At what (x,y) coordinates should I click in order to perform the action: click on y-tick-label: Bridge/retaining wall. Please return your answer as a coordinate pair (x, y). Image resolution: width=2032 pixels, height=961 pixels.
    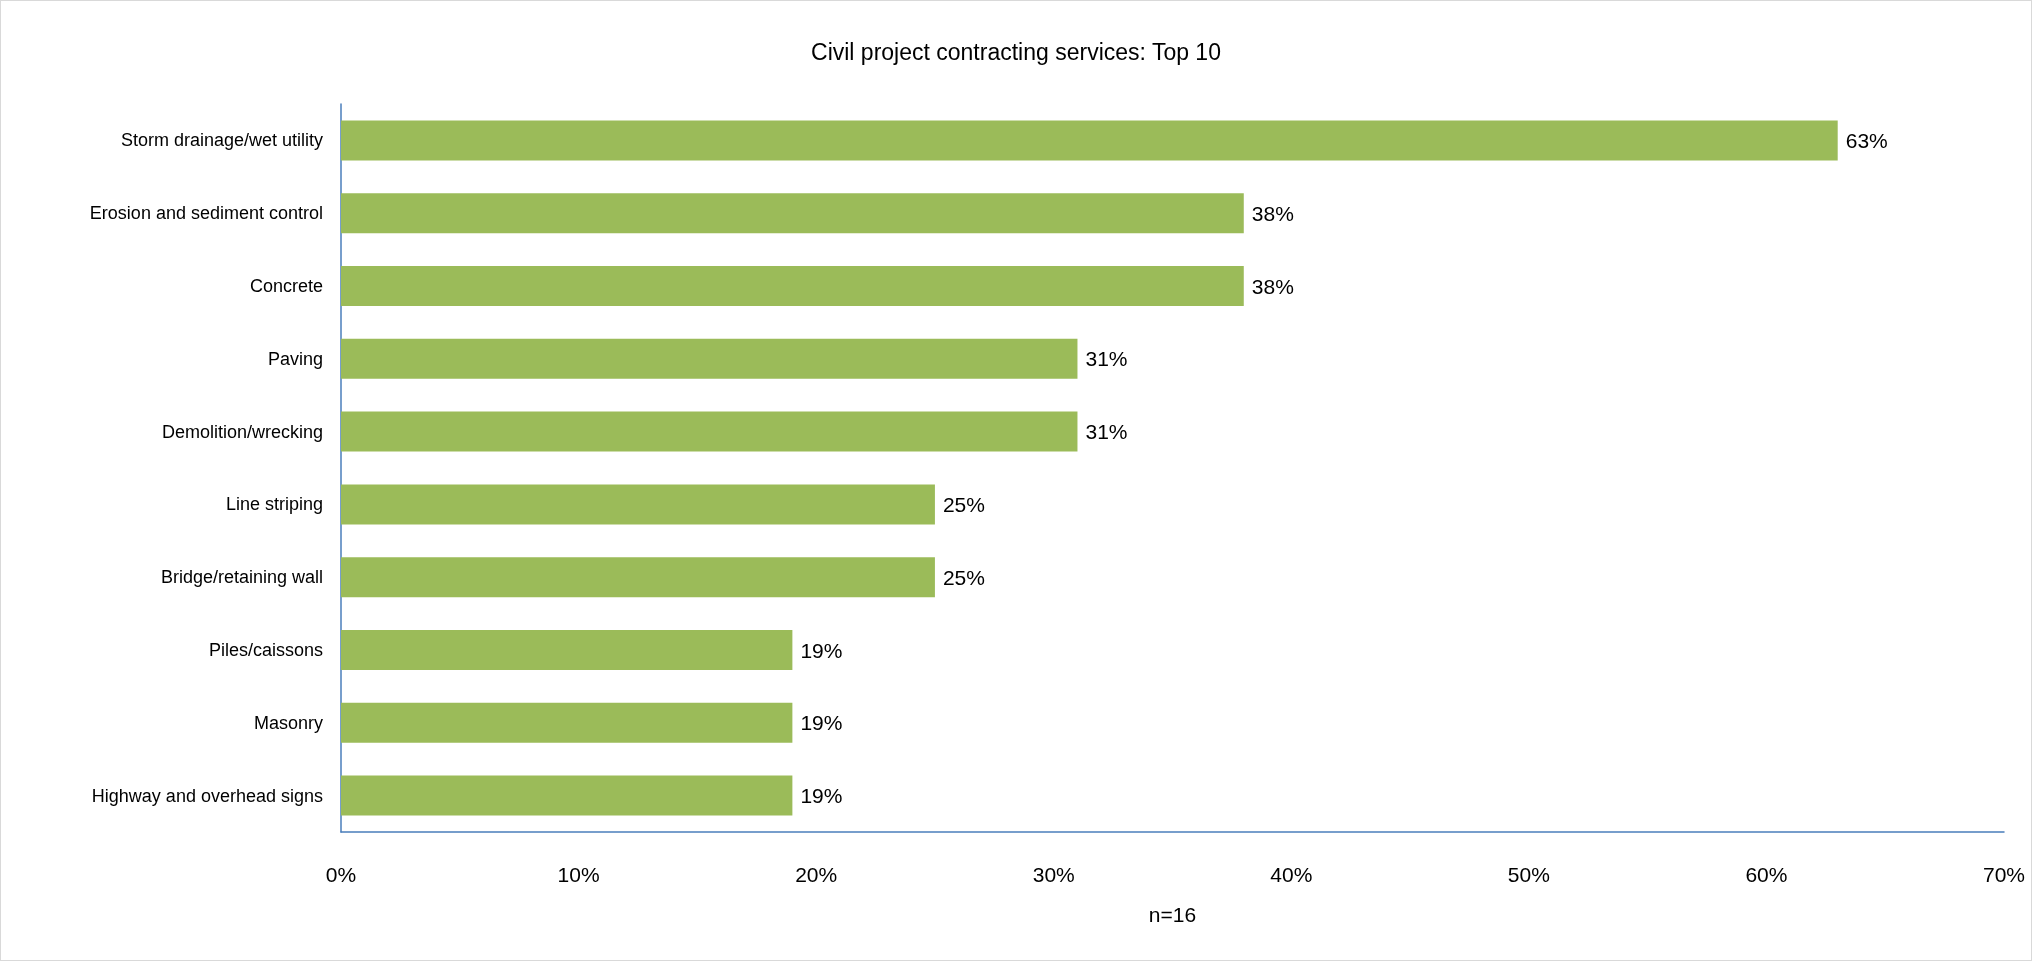
    Looking at the image, I should click on (241, 577).